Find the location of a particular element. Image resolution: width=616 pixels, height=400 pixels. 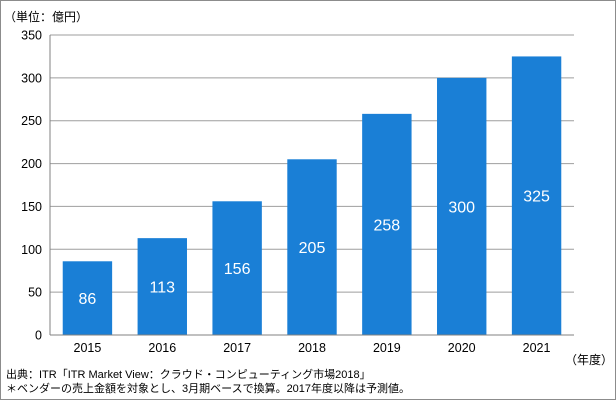

bar-2020 is located at coordinates (462, 206).